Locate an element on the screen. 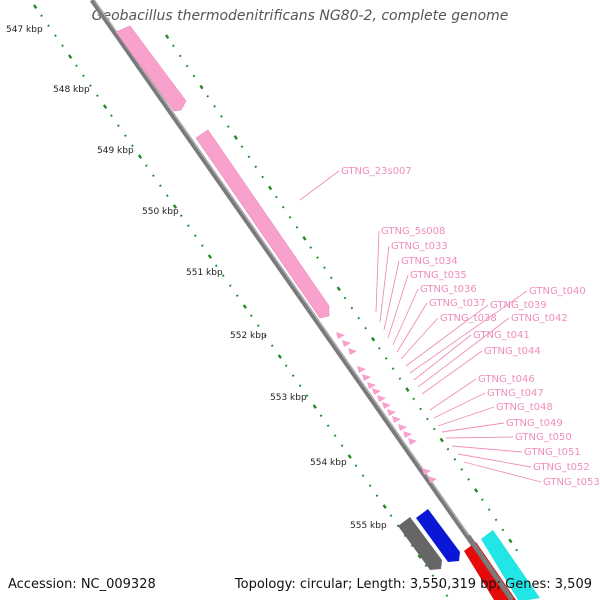 Image resolution: width=600 pixels, height=600 pixels. gene-label: GTNG_t035 is located at coordinates (438, 275).